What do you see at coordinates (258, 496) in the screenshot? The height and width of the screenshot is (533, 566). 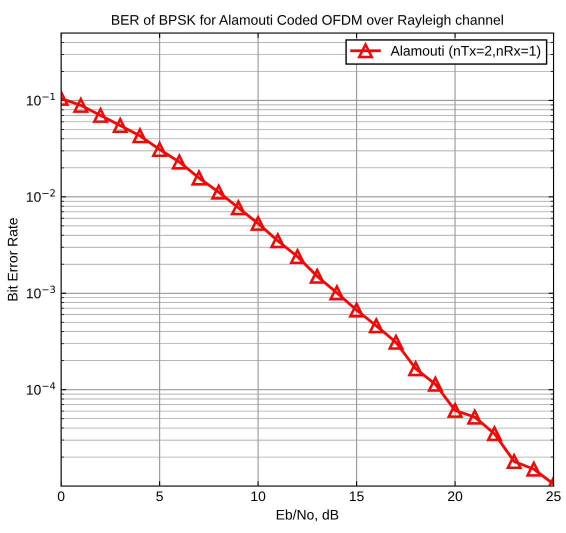 I see `x-tick-label: 10` at bounding box center [258, 496].